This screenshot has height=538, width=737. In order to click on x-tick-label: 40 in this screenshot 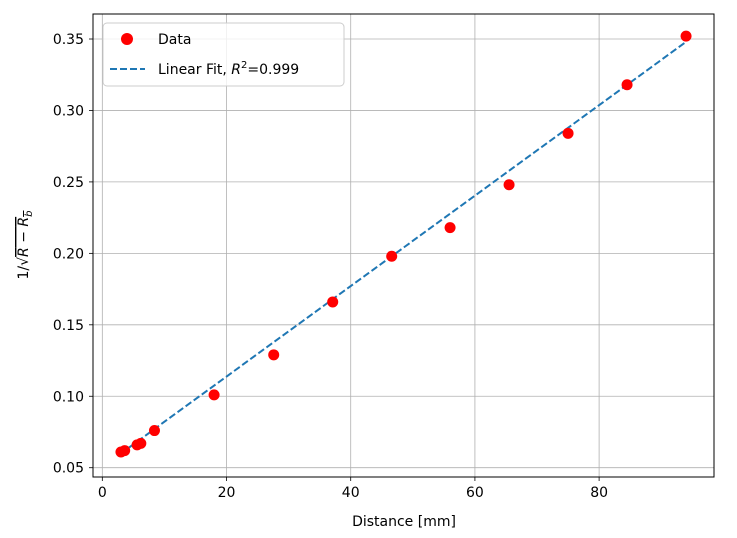, I will do `click(351, 493)`.